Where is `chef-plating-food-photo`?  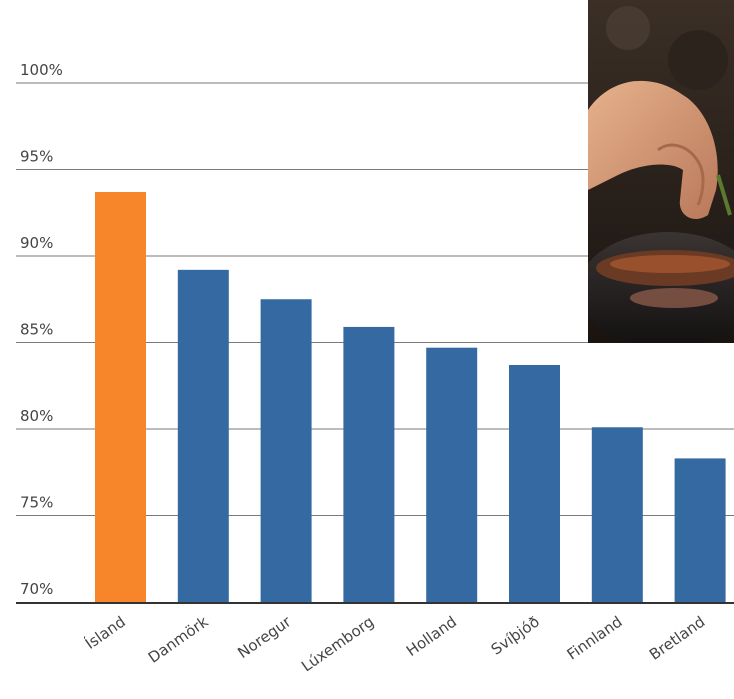
chef-plating-food-photo is located at coordinates (661, 171).